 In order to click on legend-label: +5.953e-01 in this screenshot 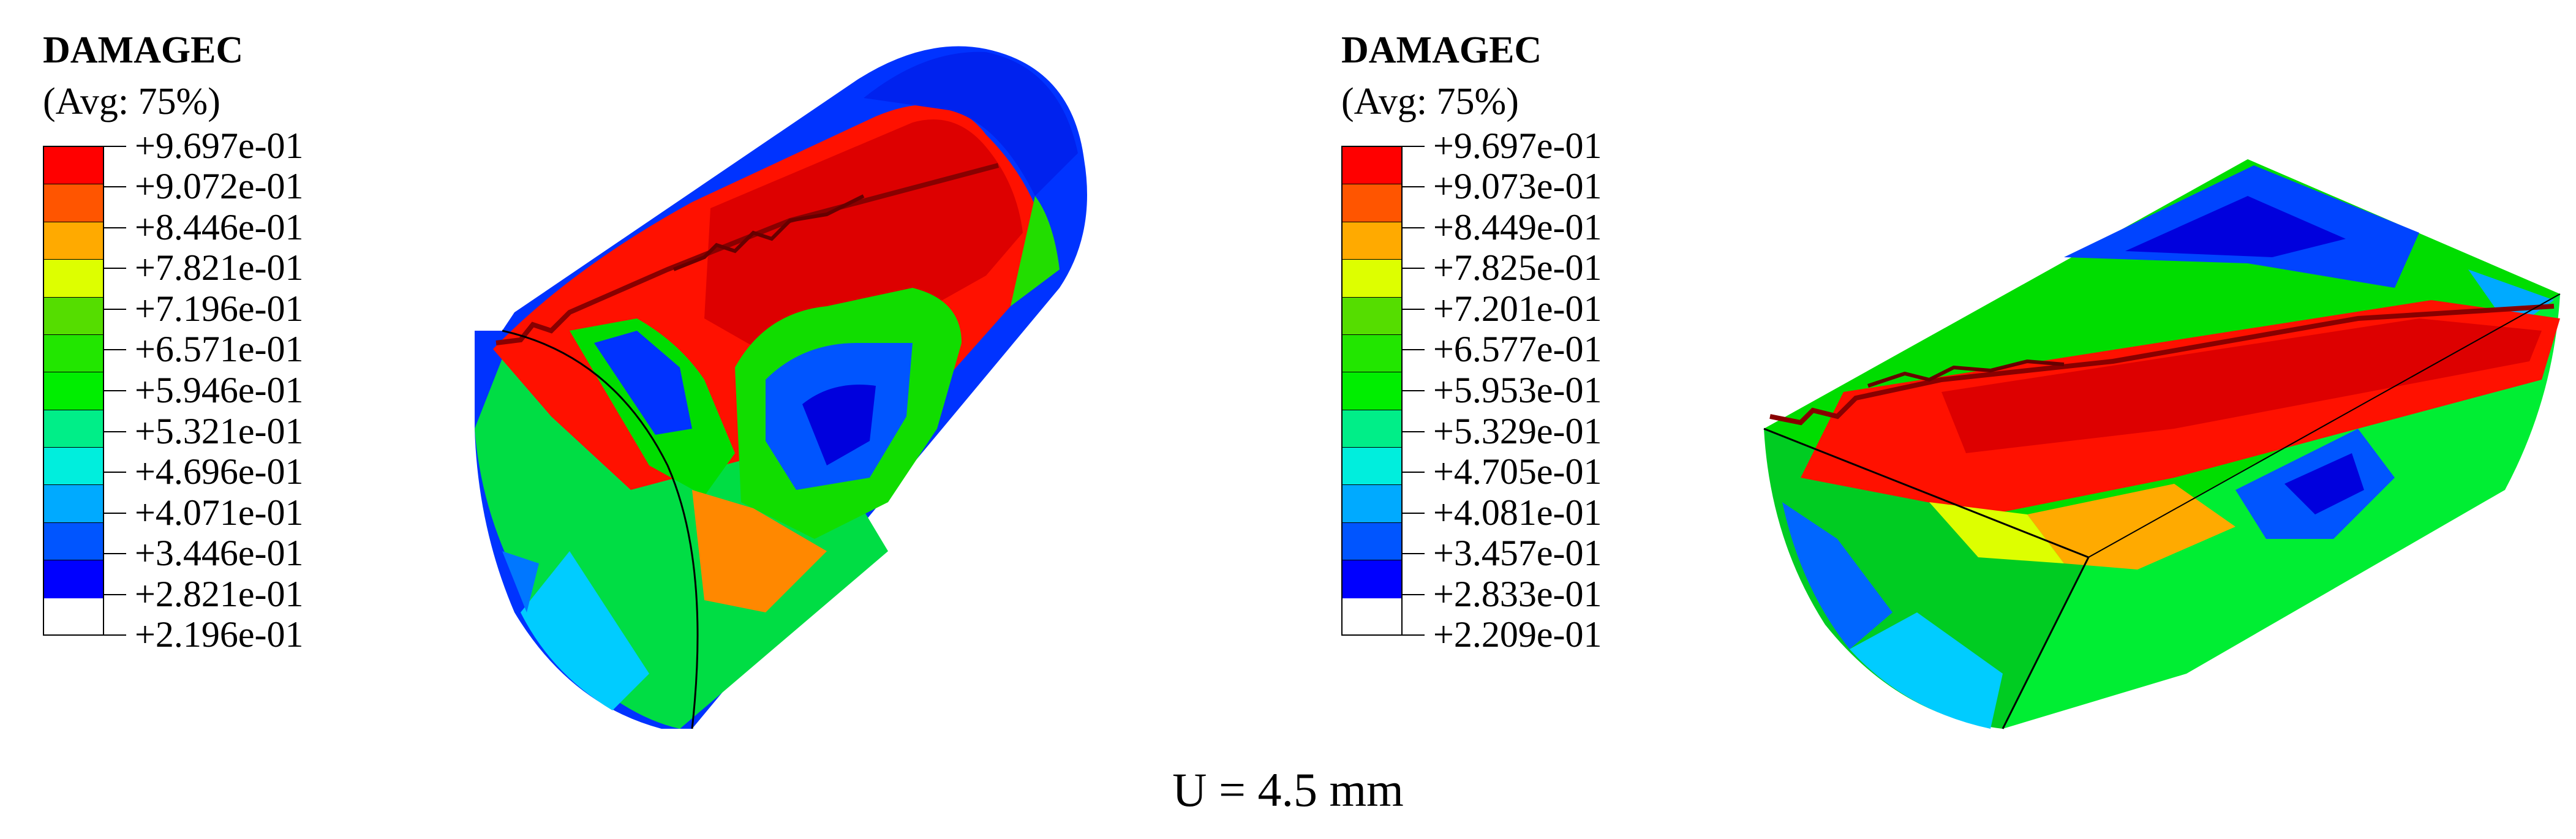, I will do `click(1517, 390)`.